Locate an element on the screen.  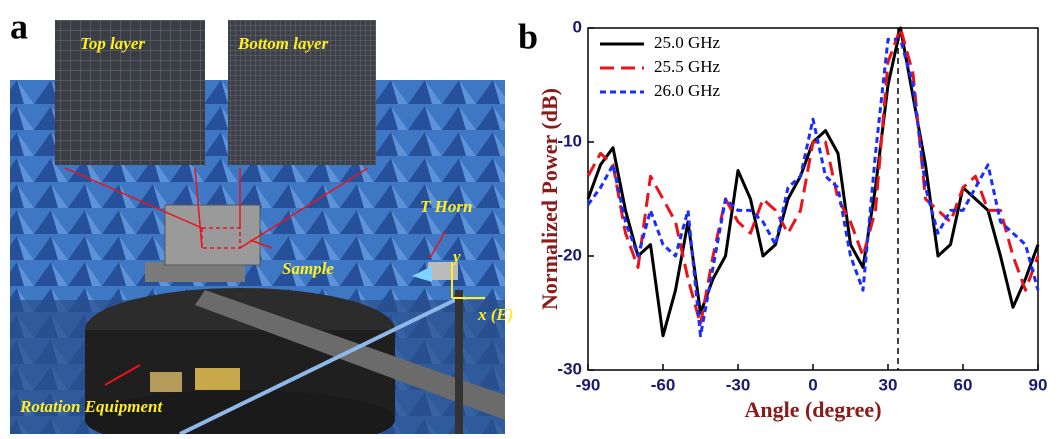
x-tick-label: -60 is located at coordinates (663, 384).